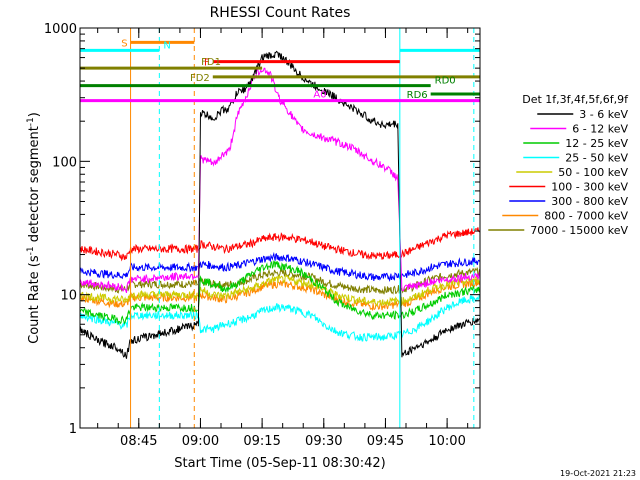  What do you see at coordinates (124, 43) in the screenshot?
I see `flag-label-s: S` at bounding box center [124, 43].